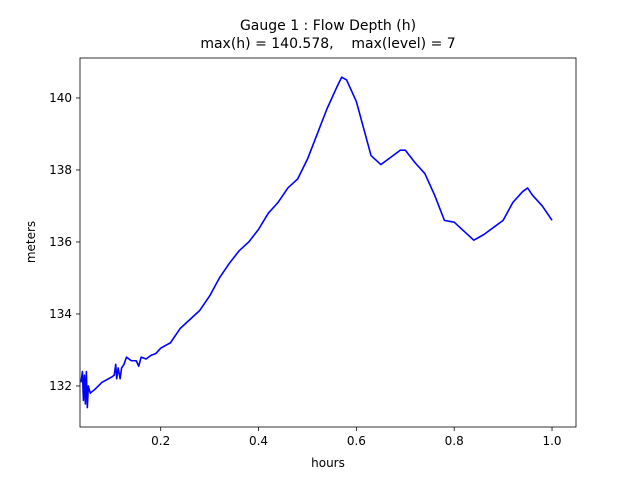 This screenshot has width=640, height=484. I want to click on chart-subtitle: max(h) = 140.578, max(level) = 7, so click(327, 44).